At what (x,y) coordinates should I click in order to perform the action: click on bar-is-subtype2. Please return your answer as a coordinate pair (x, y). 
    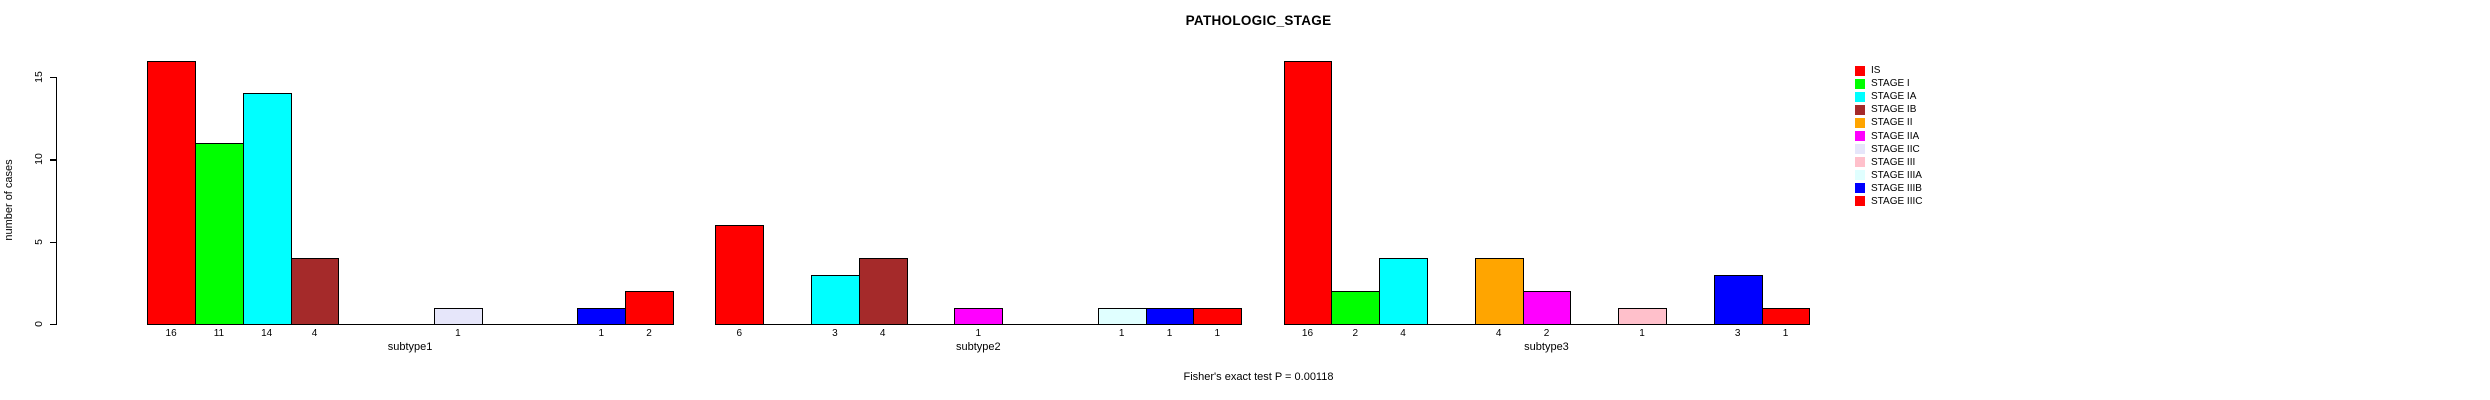
    Looking at the image, I should click on (740, 275).